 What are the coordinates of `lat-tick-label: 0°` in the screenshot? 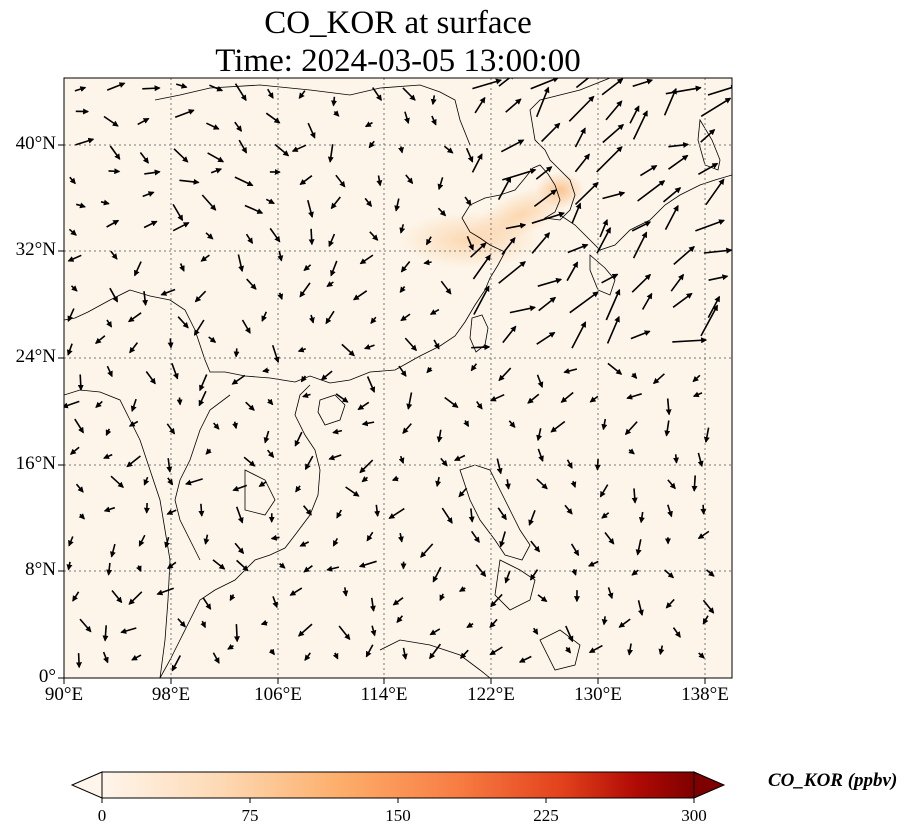 It's located at (47, 676).